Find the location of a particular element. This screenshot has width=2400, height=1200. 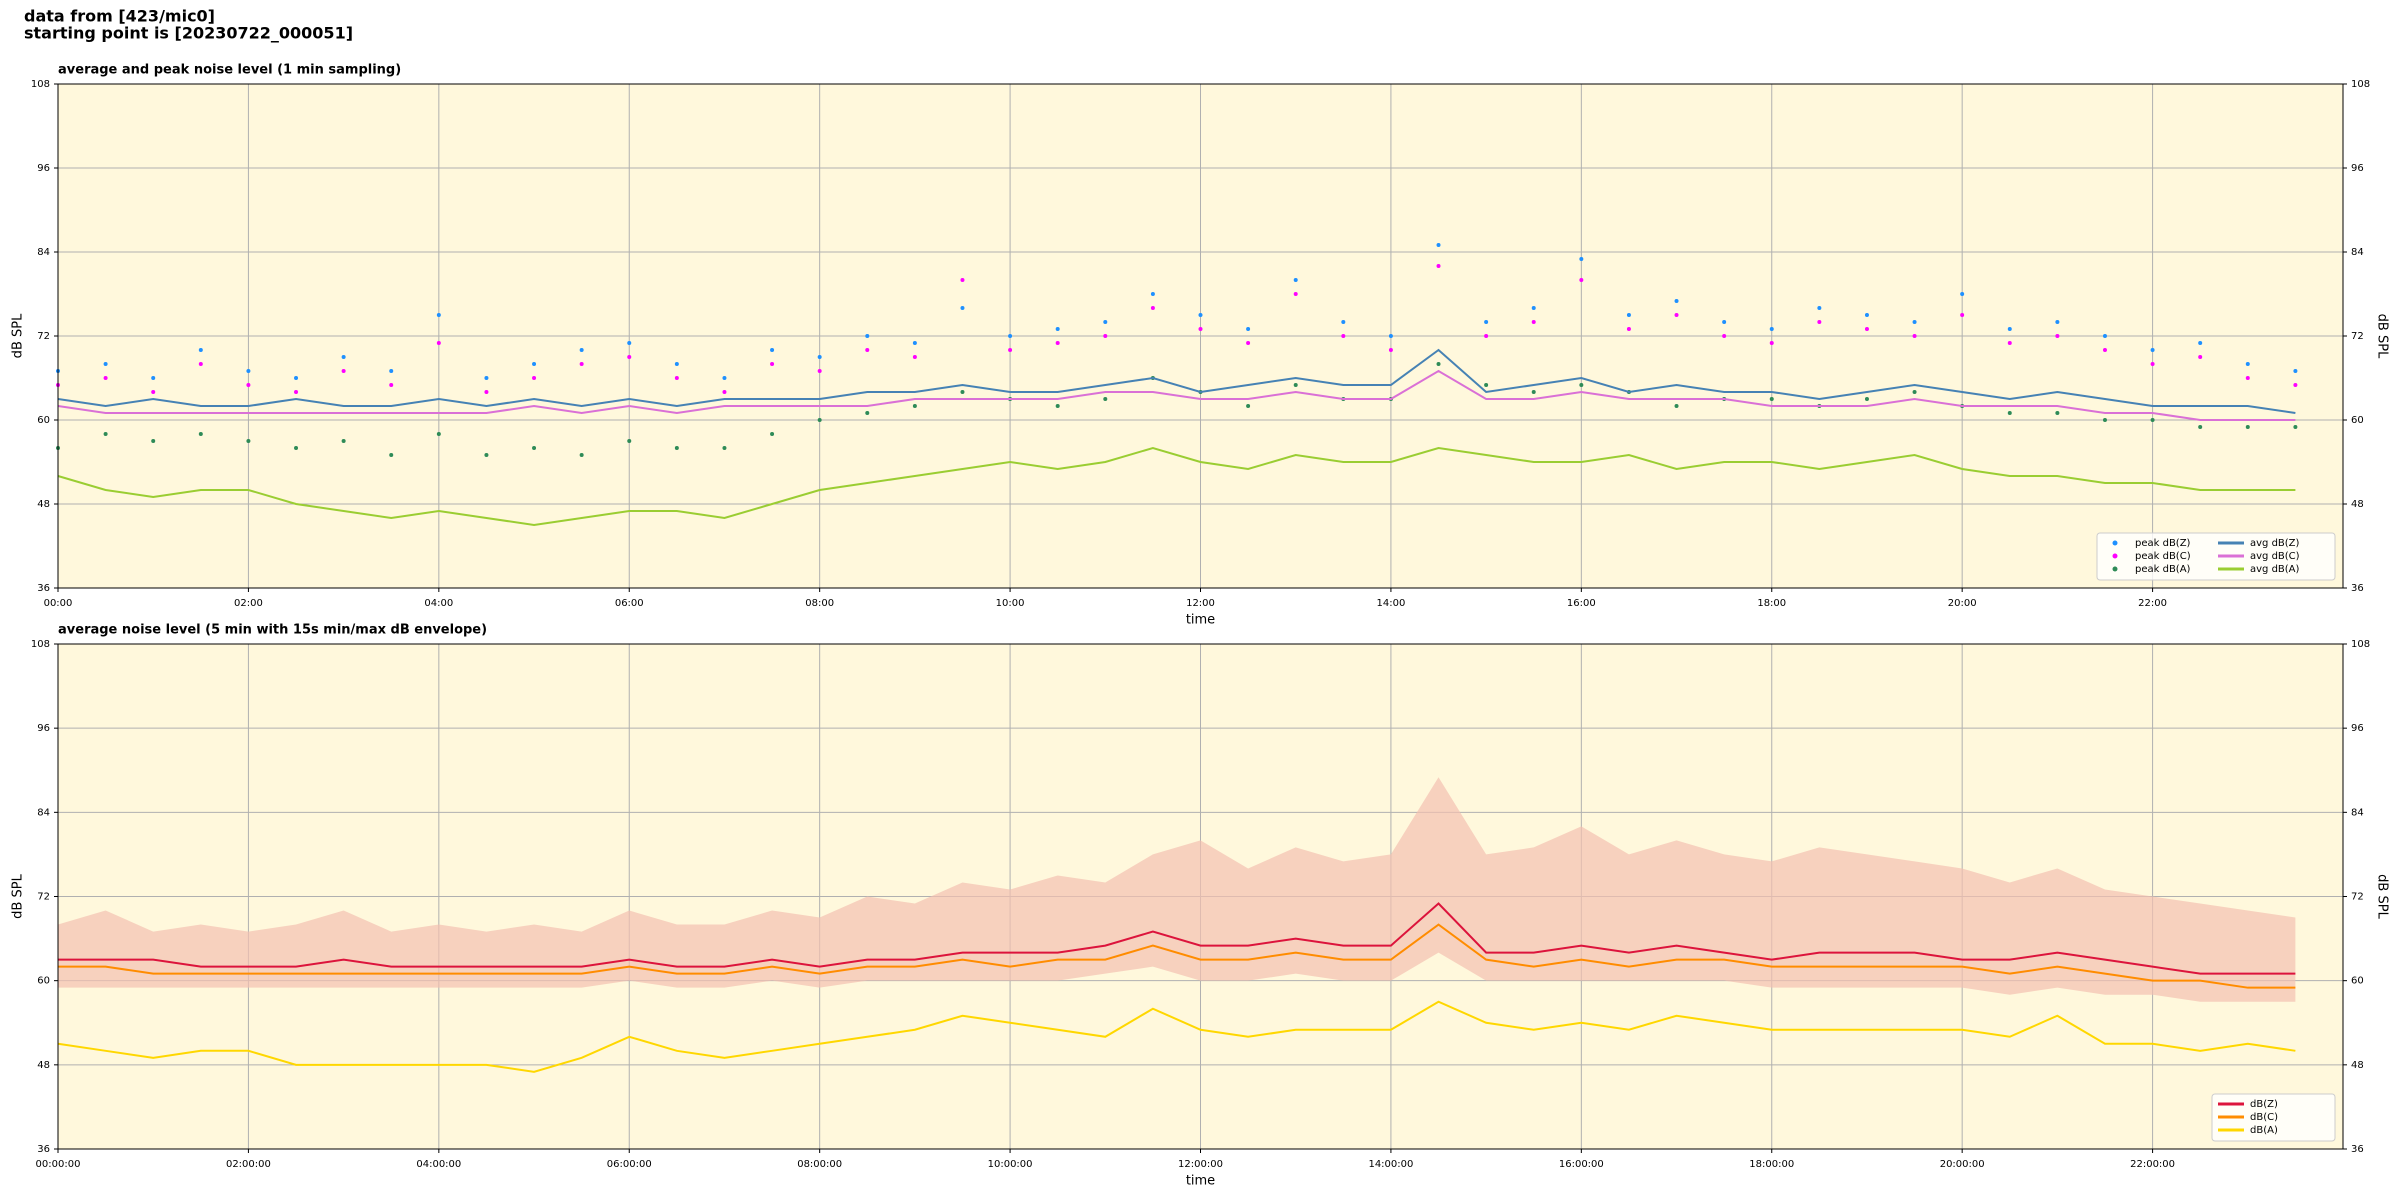

x-tick-label: 22:00:00 is located at coordinates (2152, 1164).